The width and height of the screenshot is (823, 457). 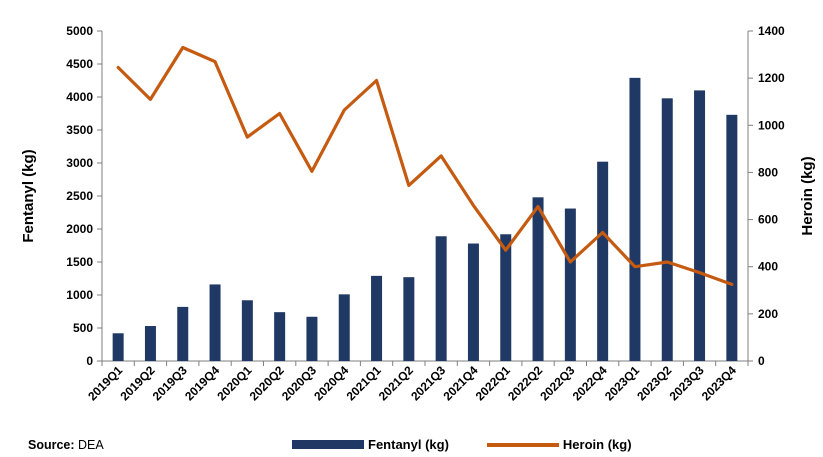 What do you see at coordinates (771, 78) in the screenshot?
I see `right-tick-label: 1200` at bounding box center [771, 78].